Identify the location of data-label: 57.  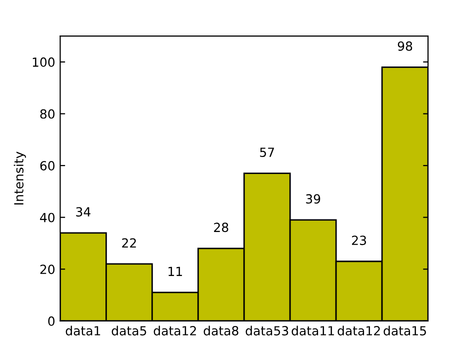
(267, 153).